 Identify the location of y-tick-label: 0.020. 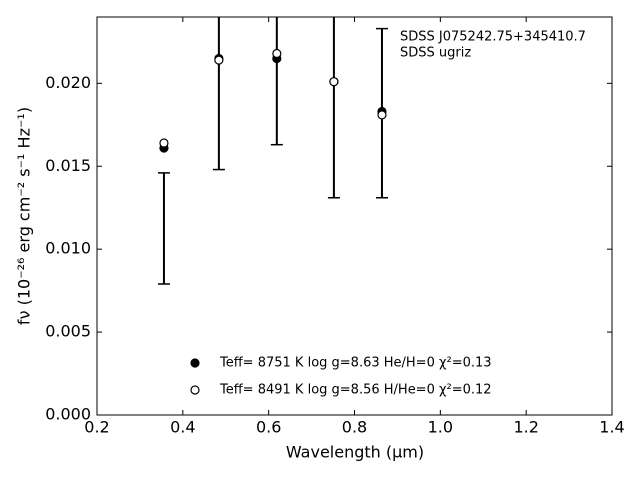
(68, 82).